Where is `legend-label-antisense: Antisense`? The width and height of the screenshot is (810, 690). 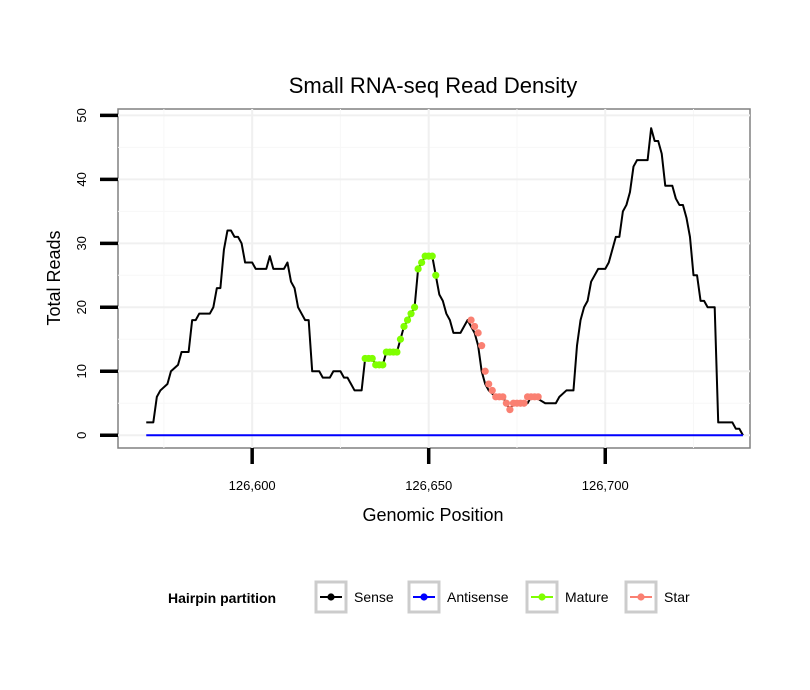
legend-label-antisense: Antisense is located at coordinates (478, 597).